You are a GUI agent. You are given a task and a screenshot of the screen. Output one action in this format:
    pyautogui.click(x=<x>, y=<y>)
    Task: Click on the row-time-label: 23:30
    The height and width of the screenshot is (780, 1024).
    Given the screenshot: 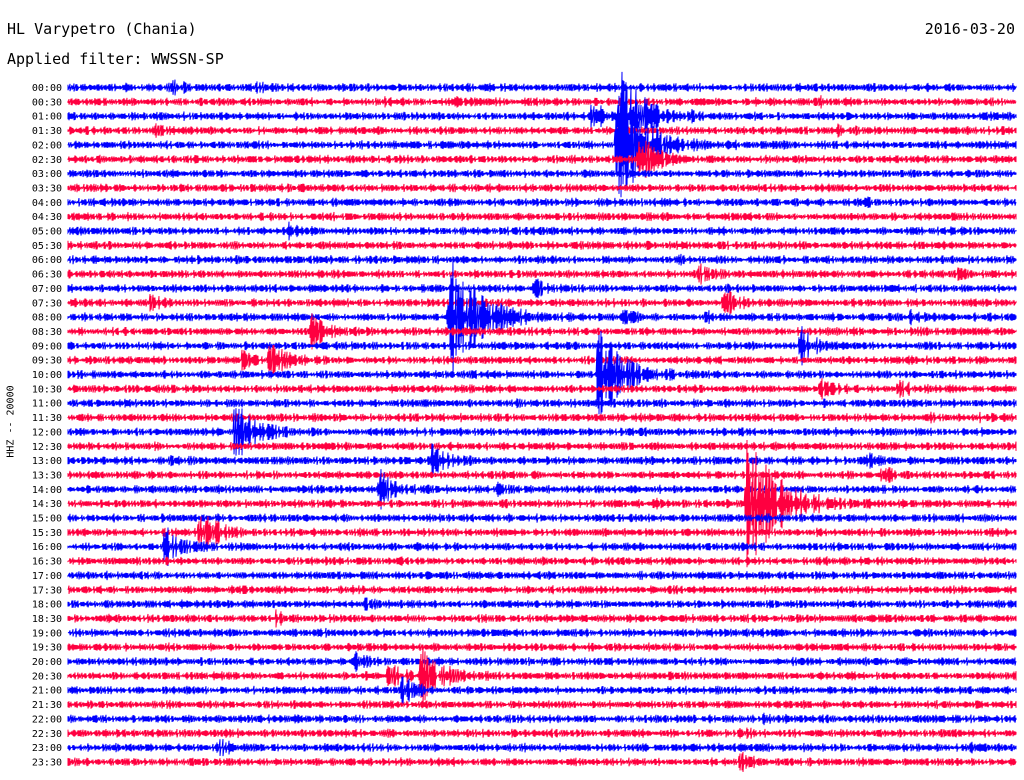 What is the action you would take?
    pyautogui.click(x=47, y=762)
    